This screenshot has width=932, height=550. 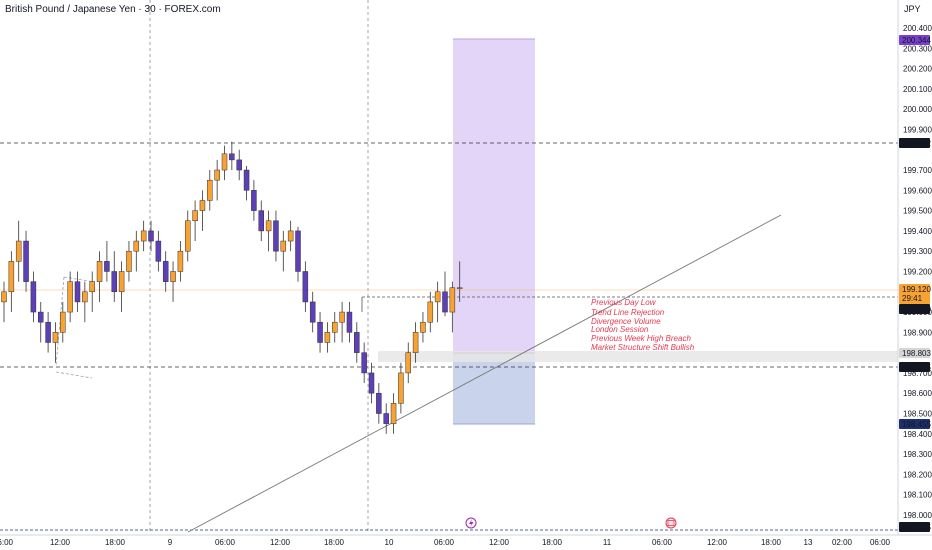 What do you see at coordinates (915, 424) in the screenshot?
I see `price-label-stop: 198.455` at bounding box center [915, 424].